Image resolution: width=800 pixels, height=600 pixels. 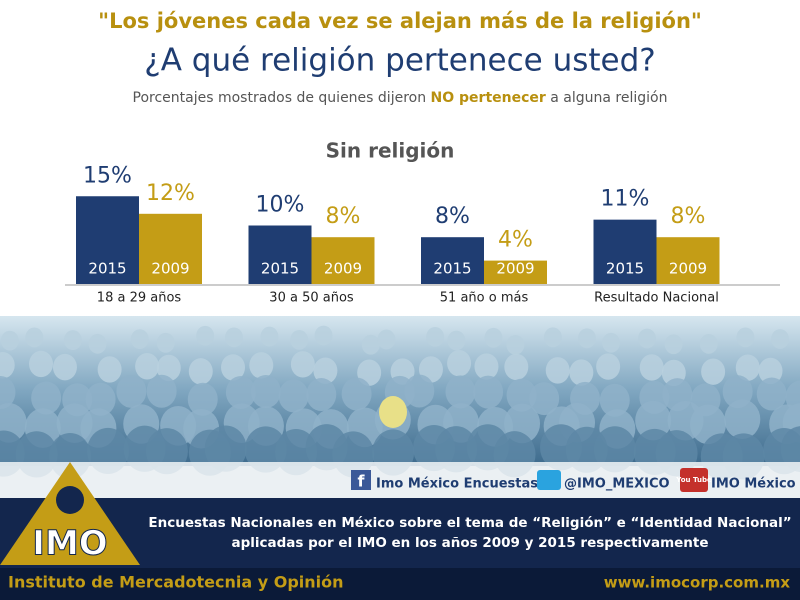 What do you see at coordinates (70, 500) in the screenshot?
I see `logo-drop` at bounding box center [70, 500].